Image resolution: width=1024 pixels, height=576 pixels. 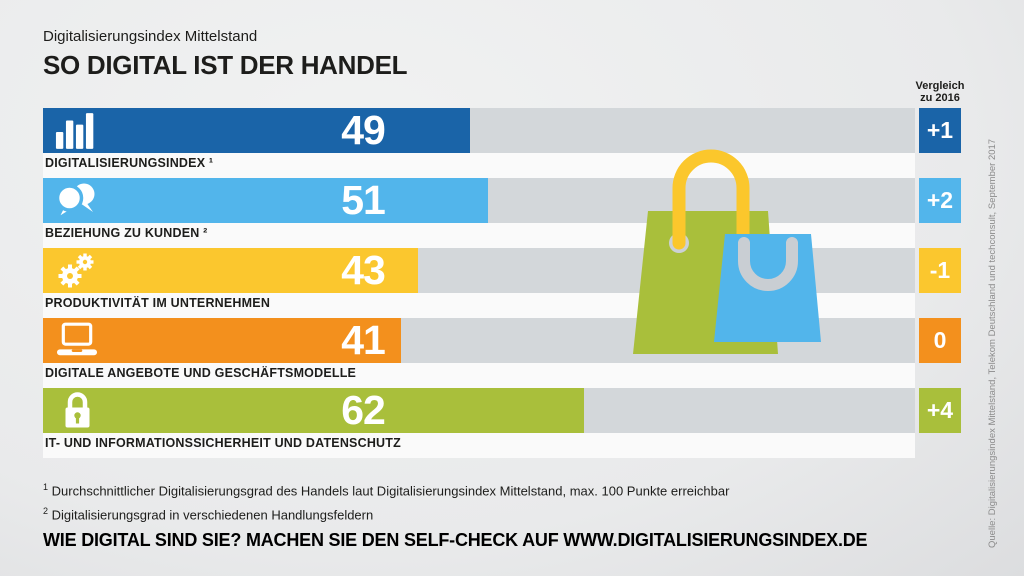 What do you see at coordinates (158, 303) in the screenshot?
I see `bar-label: PRODUKTIVITÄT IM UNTERNEHMEN` at bounding box center [158, 303].